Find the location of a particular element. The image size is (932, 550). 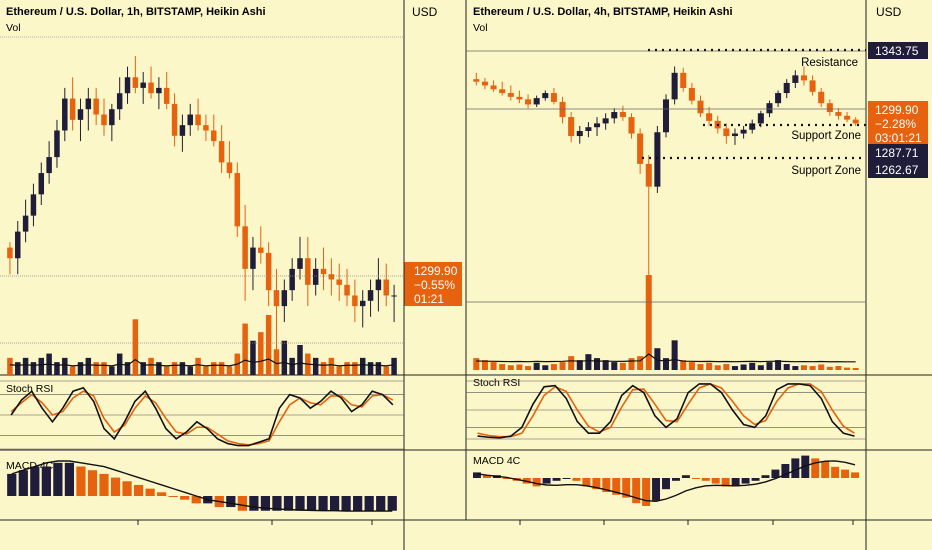

left-macd-signal-line is located at coordinates (202, 486).